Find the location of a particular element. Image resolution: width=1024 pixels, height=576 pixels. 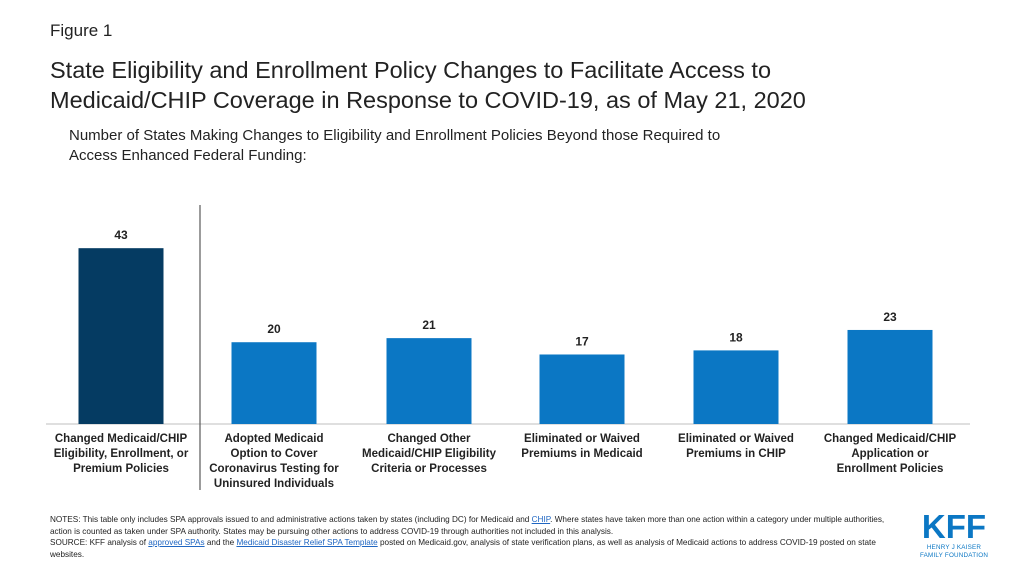

category-label-4-line-1: Eliminated or Waived is located at coordinates (582, 439).